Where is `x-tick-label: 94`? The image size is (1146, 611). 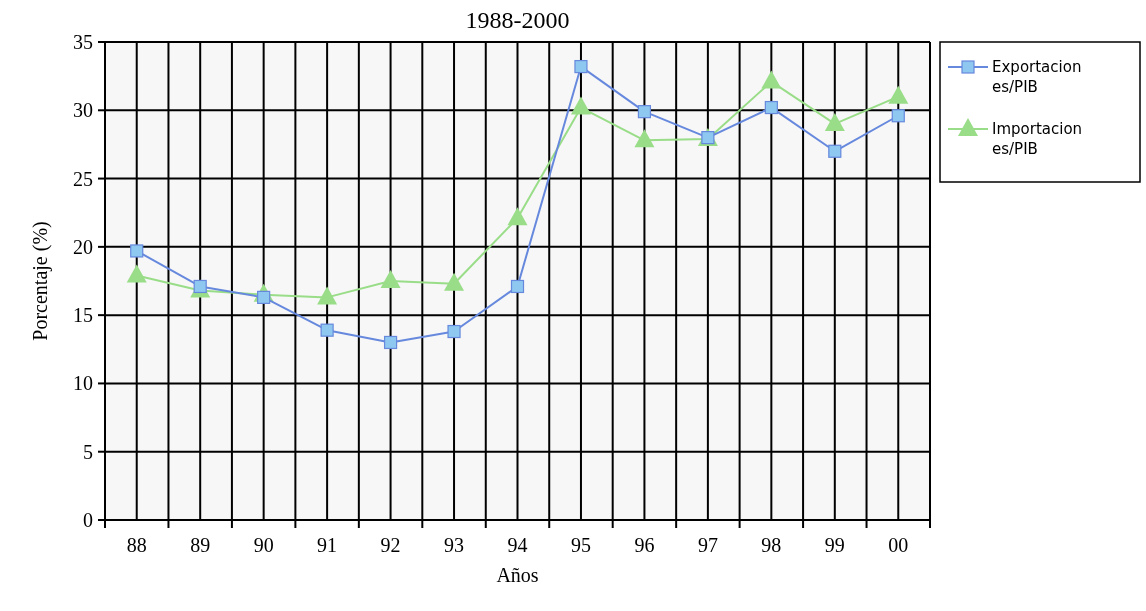
x-tick-label: 94 is located at coordinates (517, 545).